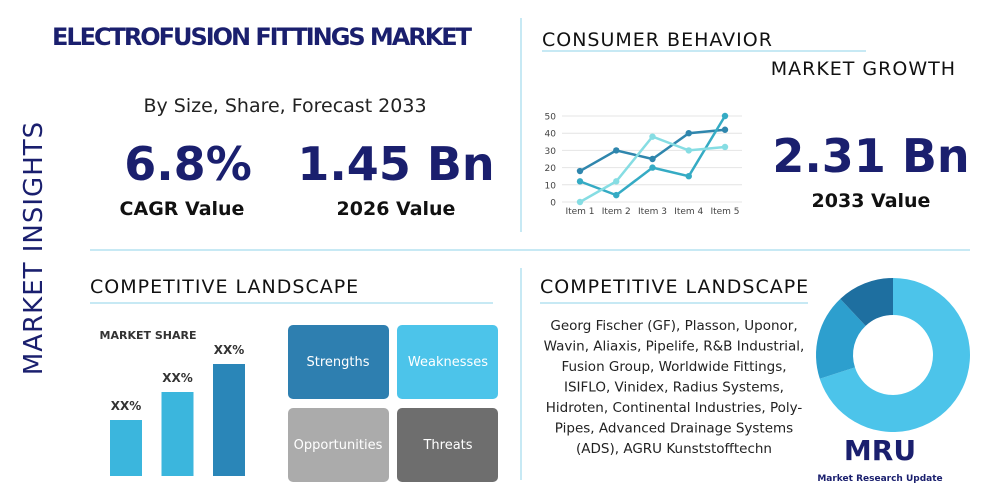  Describe the element at coordinates (551, 186) in the screenshot. I see `y-tick-label: 10` at that location.